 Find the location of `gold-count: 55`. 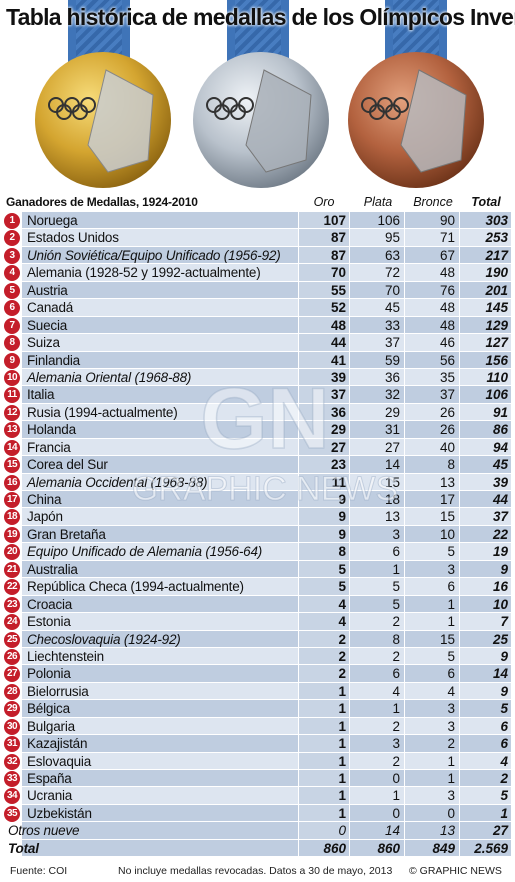

gold-count: 55 is located at coordinates (338, 290).